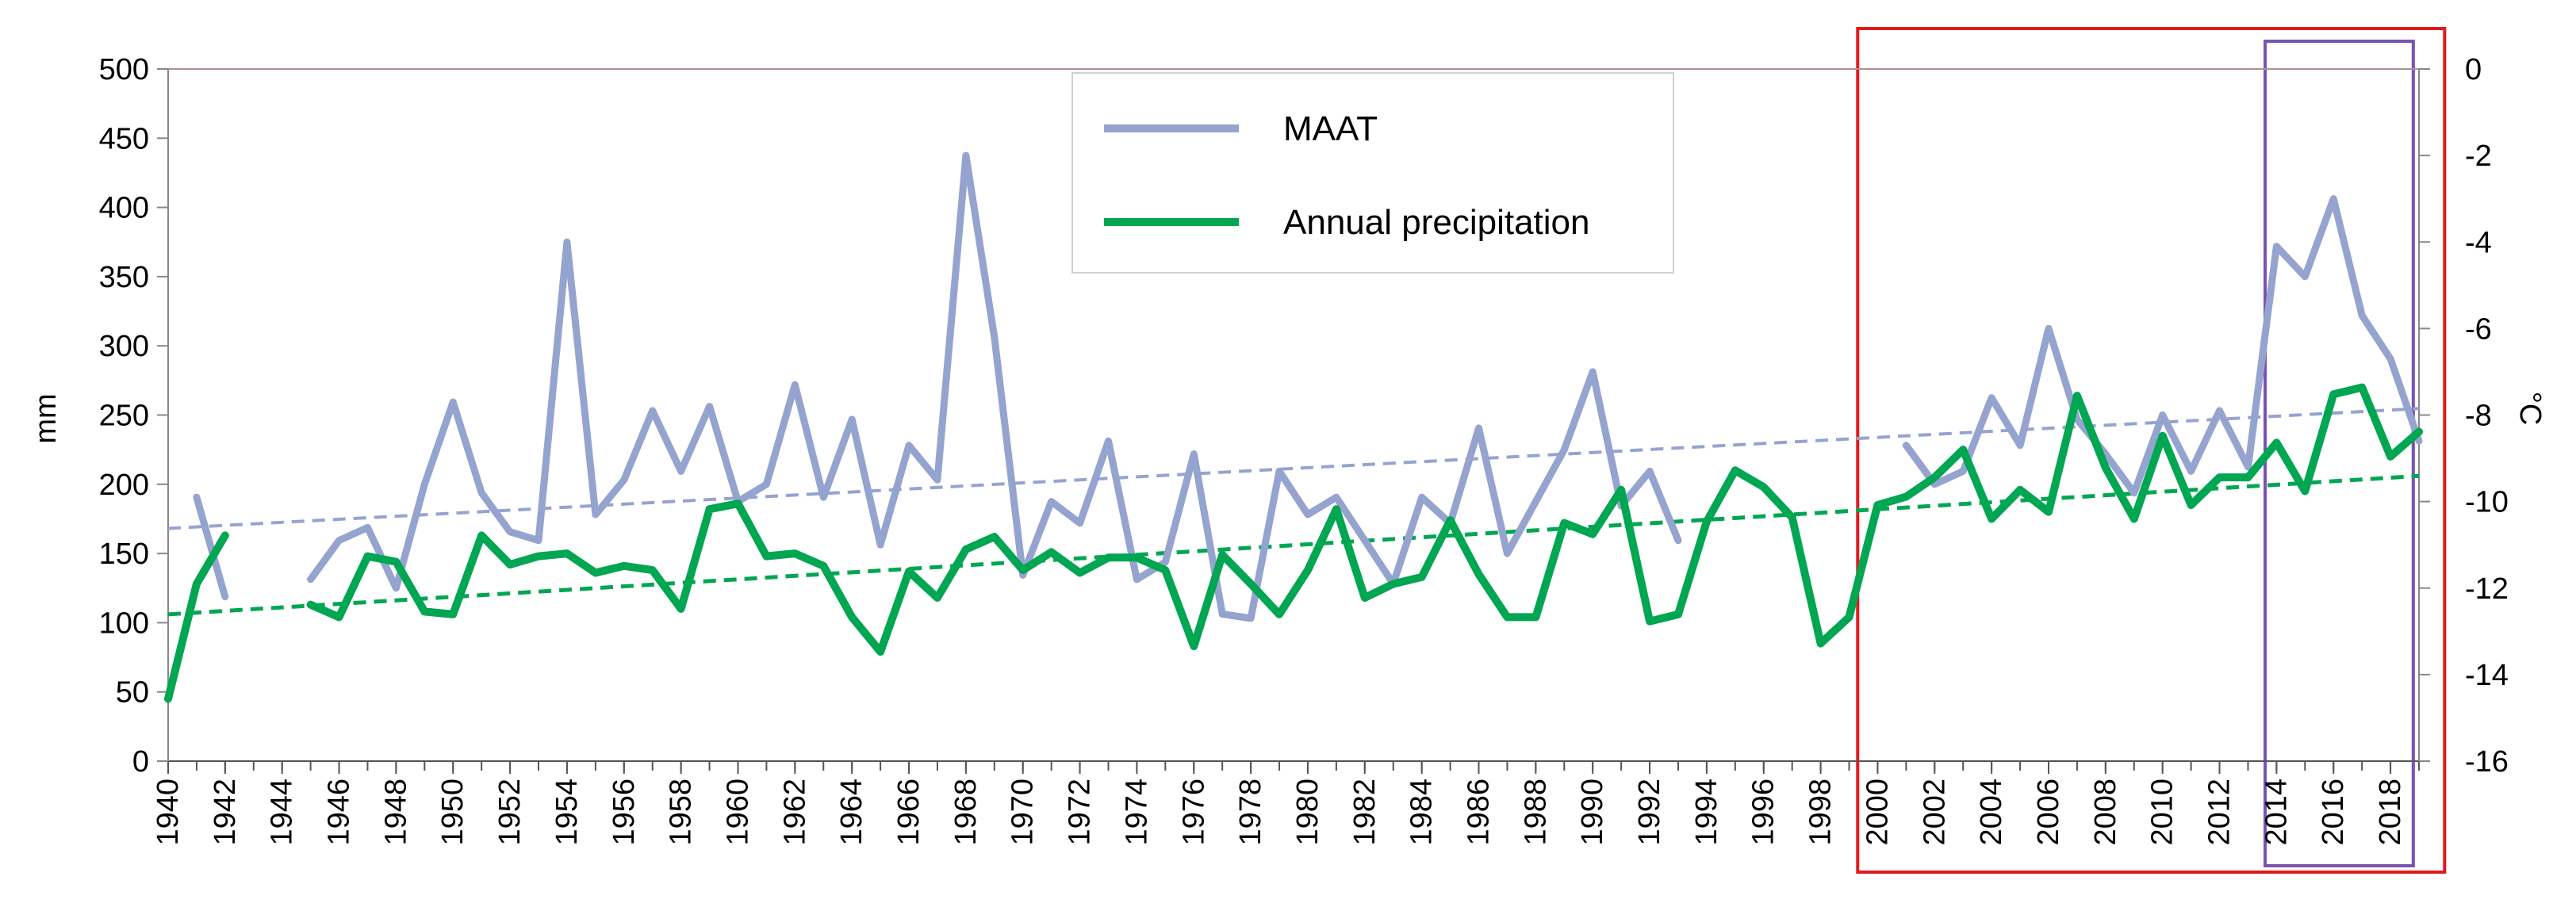 The width and height of the screenshot is (2576, 907). I want to click on x-tick-label: 1964, so click(852, 812).